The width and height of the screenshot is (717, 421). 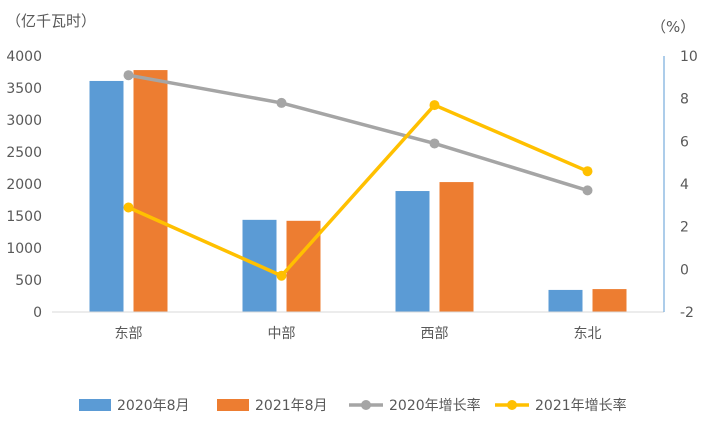 I want to click on left-tick-label: 1000, so click(x=24, y=249).